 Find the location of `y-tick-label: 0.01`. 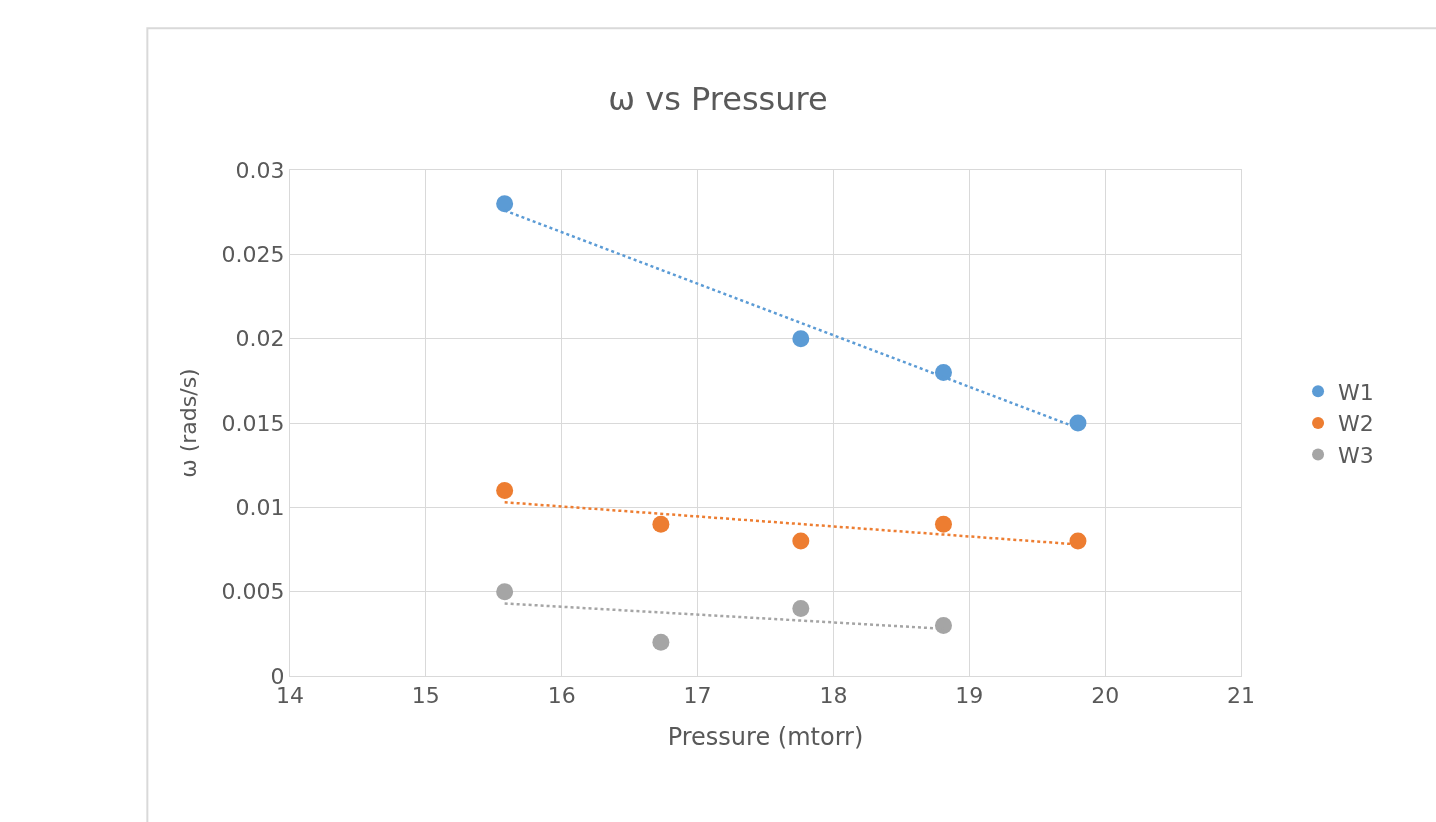

y-tick-label: 0.01 is located at coordinates (260, 508).